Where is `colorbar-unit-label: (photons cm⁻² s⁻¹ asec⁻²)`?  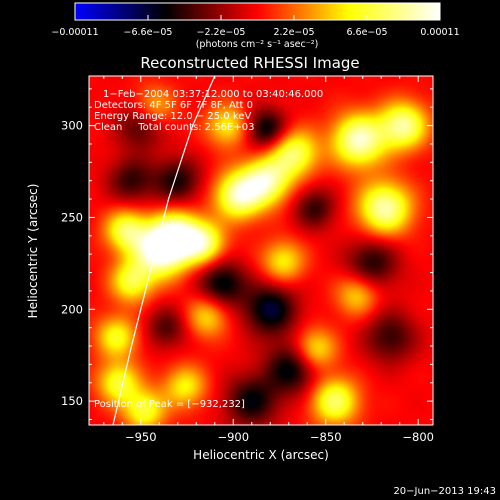
colorbar-unit-label: (photons cm⁻² s⁻¹ asec⁻²) is located at coordinates (257, 44).